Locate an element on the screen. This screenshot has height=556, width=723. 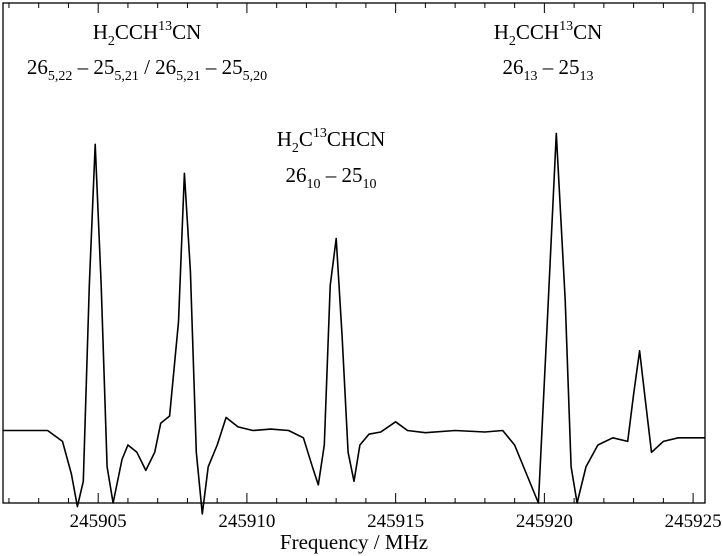
annotation-2-transition: 2610​ – 2510​ is located at coordinates (331, 177).